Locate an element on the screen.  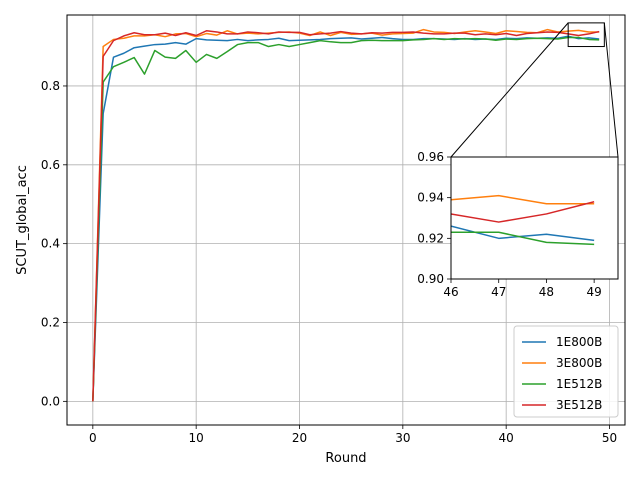
inset-y-axis: 0.90 0.92 0.94 0.96 is located at coordinates (434, 218).